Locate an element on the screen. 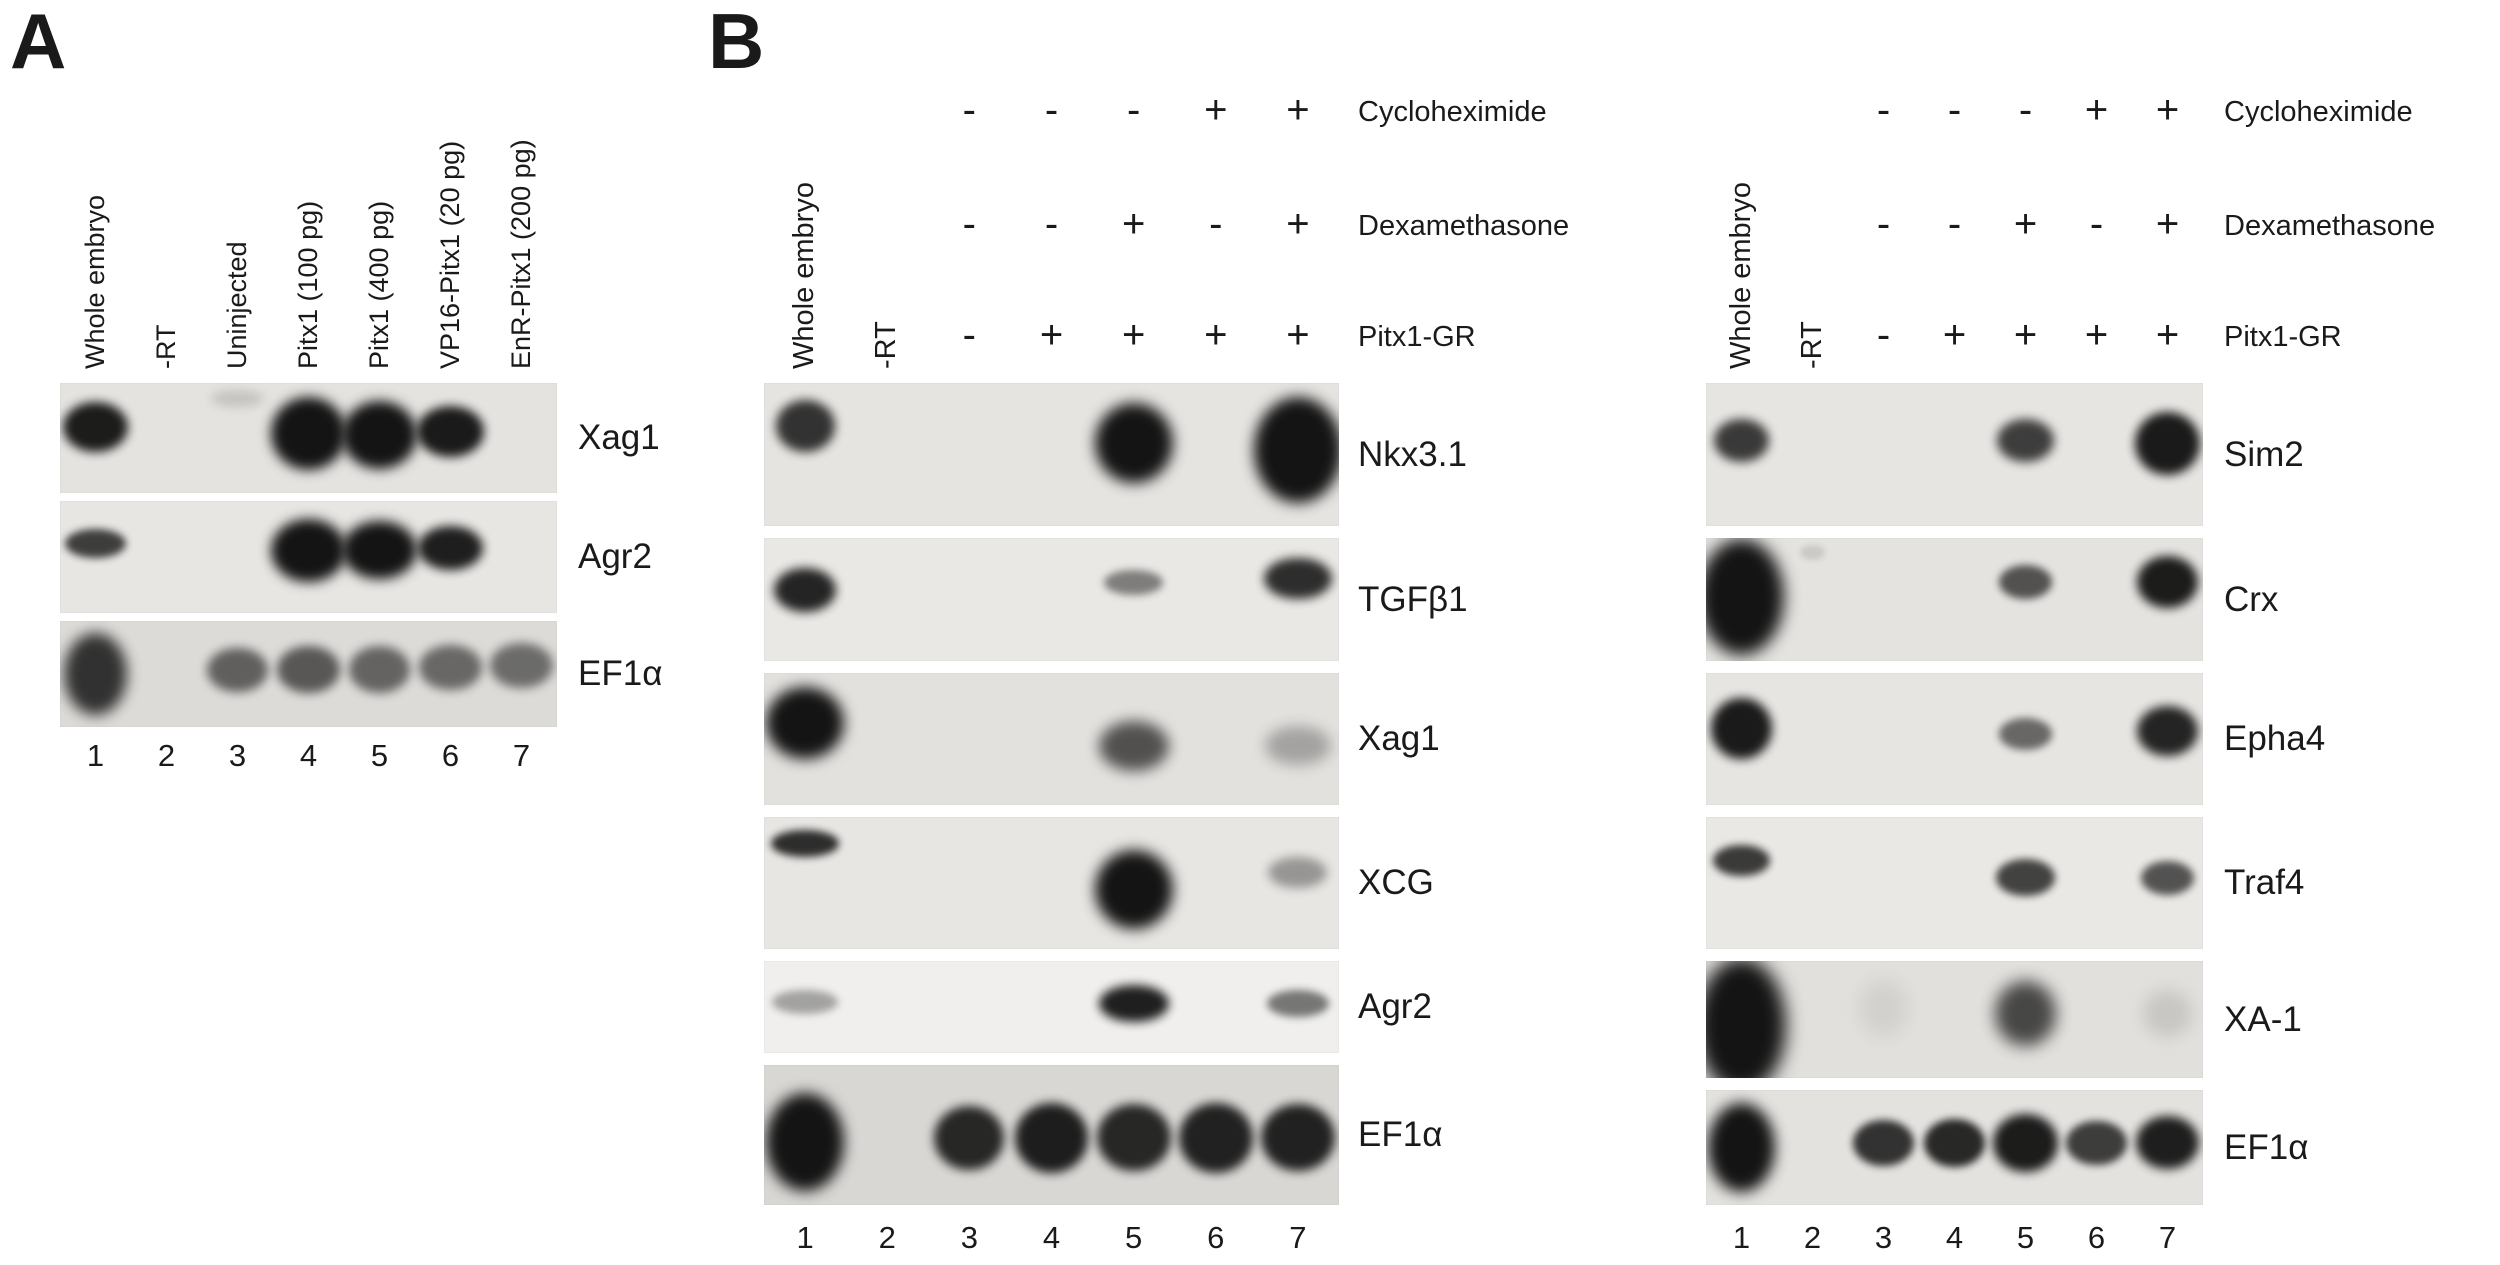 This screenshot has height=1265, width=2500. gene-label: Agr2 is located at coordinates (1395, 1006).